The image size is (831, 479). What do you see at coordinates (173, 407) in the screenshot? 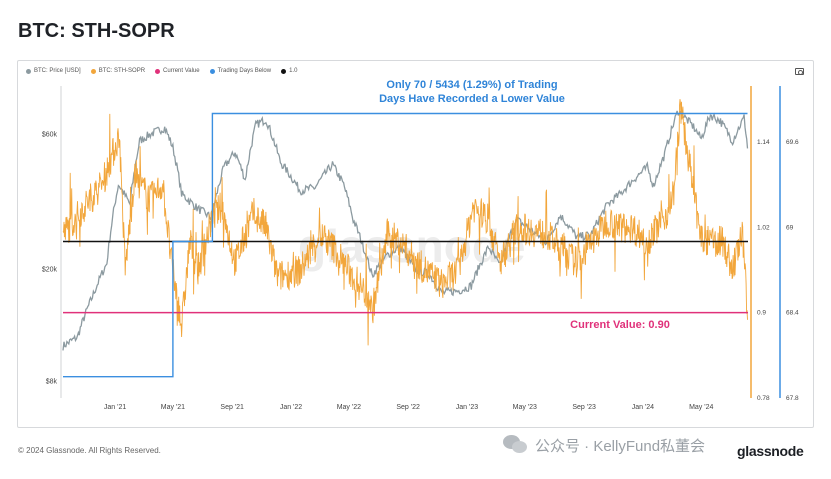
I see `x-tick-label: May '21` at bounding box center [173, 407].